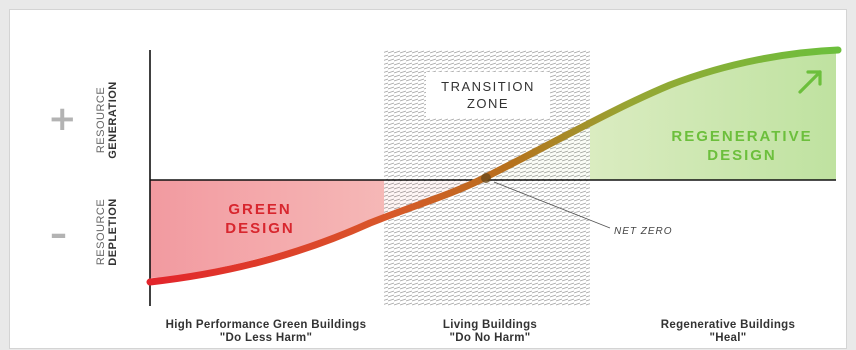 The height and width of the screenshot is (350, 856). I want to click on resource-depletion-label-line1: RESOURCE, so click(101, 232).